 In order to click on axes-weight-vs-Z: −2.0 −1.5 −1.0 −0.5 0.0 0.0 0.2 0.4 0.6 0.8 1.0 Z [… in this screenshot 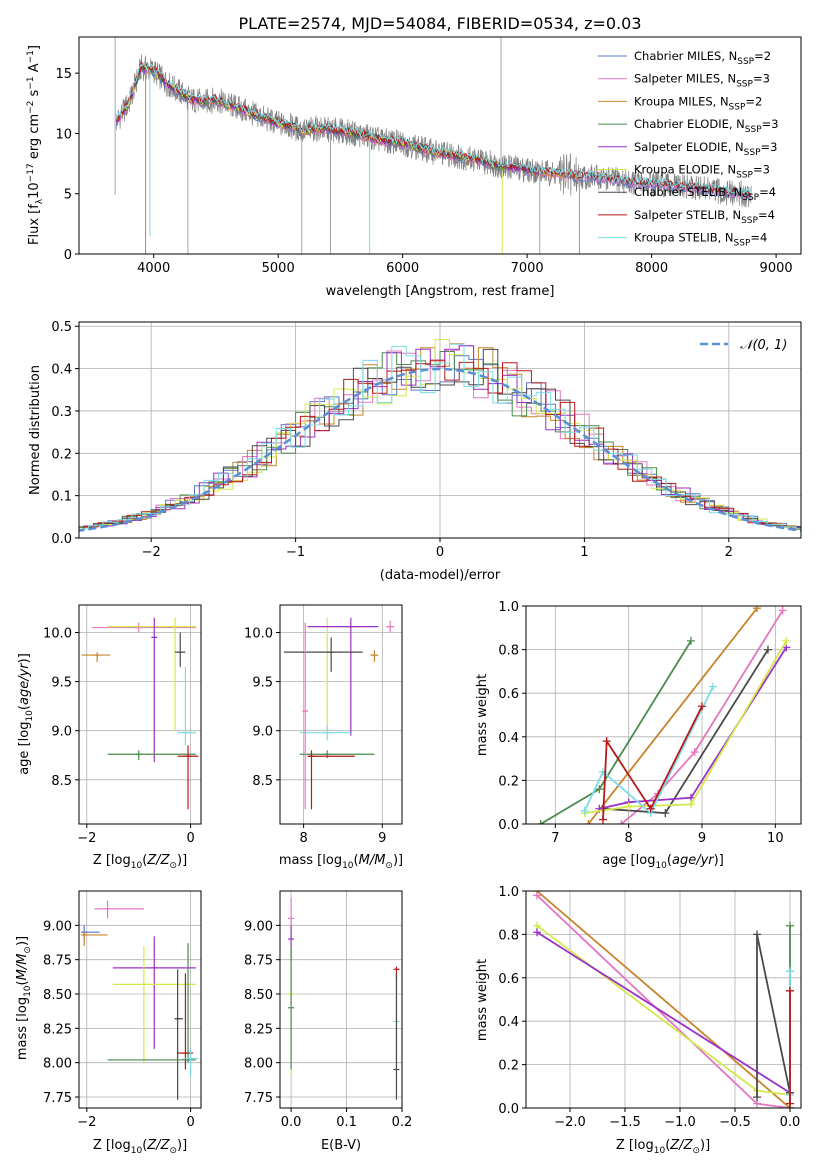, I will do `click(638, 1020)`.